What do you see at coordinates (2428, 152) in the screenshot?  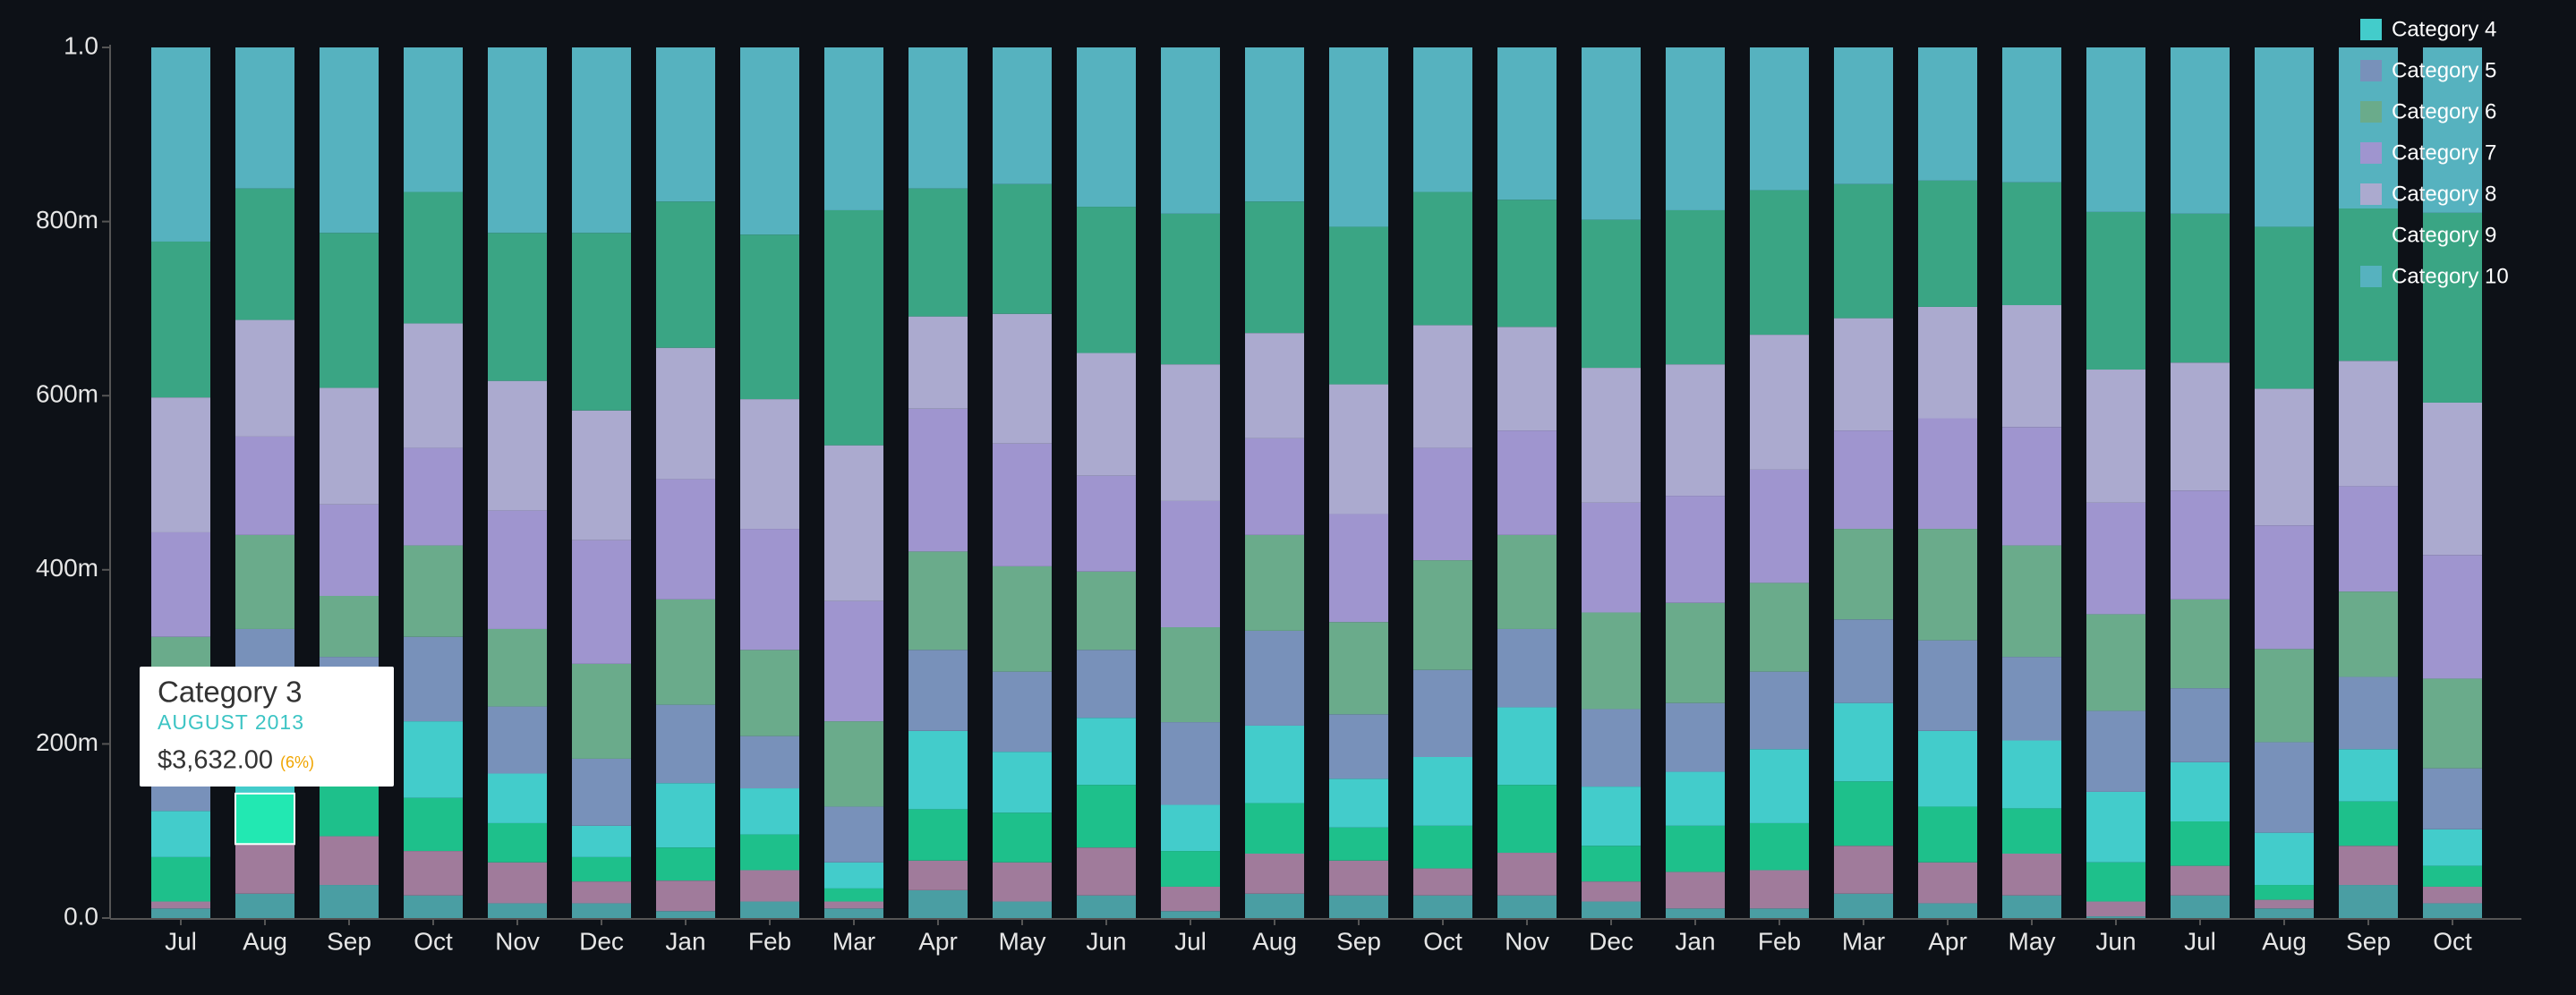 I see `legend-item: Category 7` at bounding box center [2428, 152].